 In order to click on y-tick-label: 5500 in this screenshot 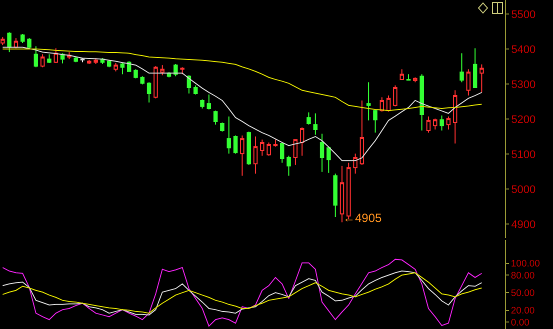, I will do `click(523, 14)`.